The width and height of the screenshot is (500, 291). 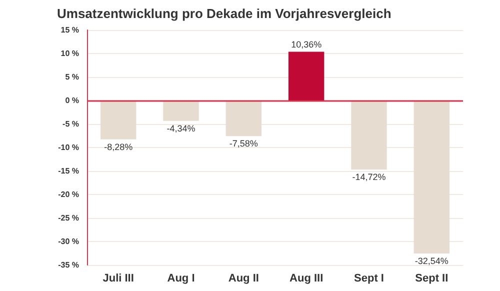 I want to click on x-tick-label: Sept II, so click(x=431, y=278).